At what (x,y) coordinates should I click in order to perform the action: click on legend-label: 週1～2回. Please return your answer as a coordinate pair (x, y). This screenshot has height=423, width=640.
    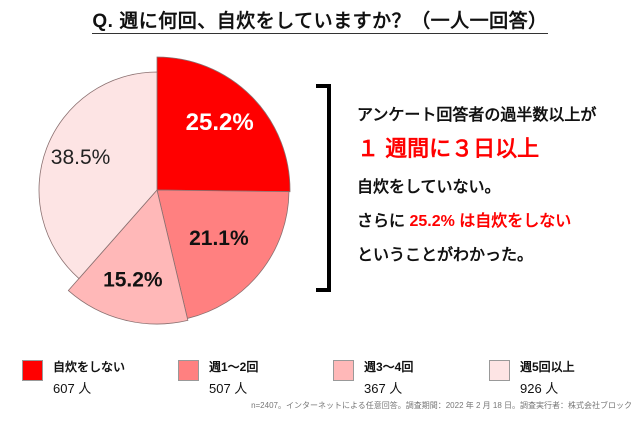
    Looking at the image, I should click on (234, 367).